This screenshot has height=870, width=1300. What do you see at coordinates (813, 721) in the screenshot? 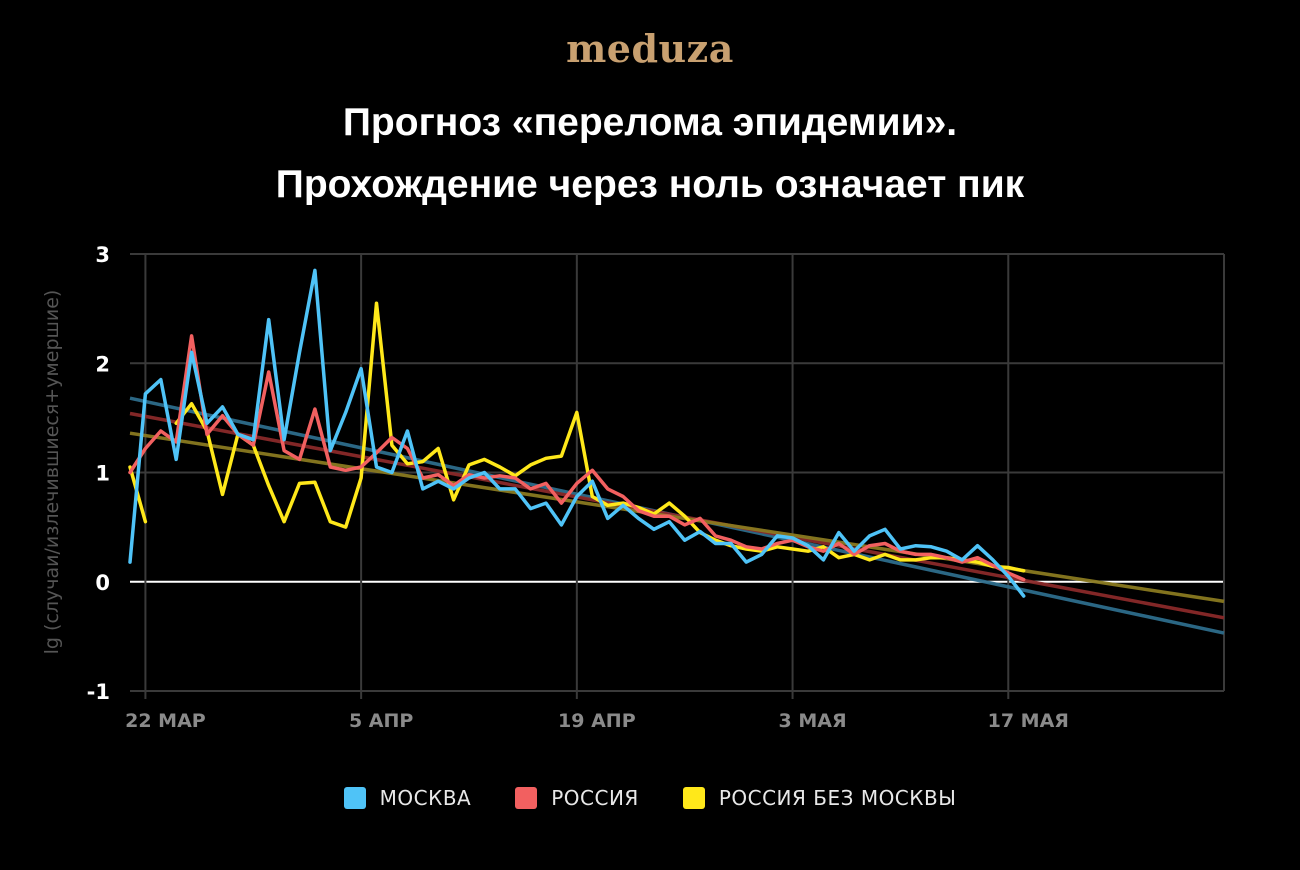
I see `x-tick-label-3: 3 МАЯ` at bounding box center [813, 721].